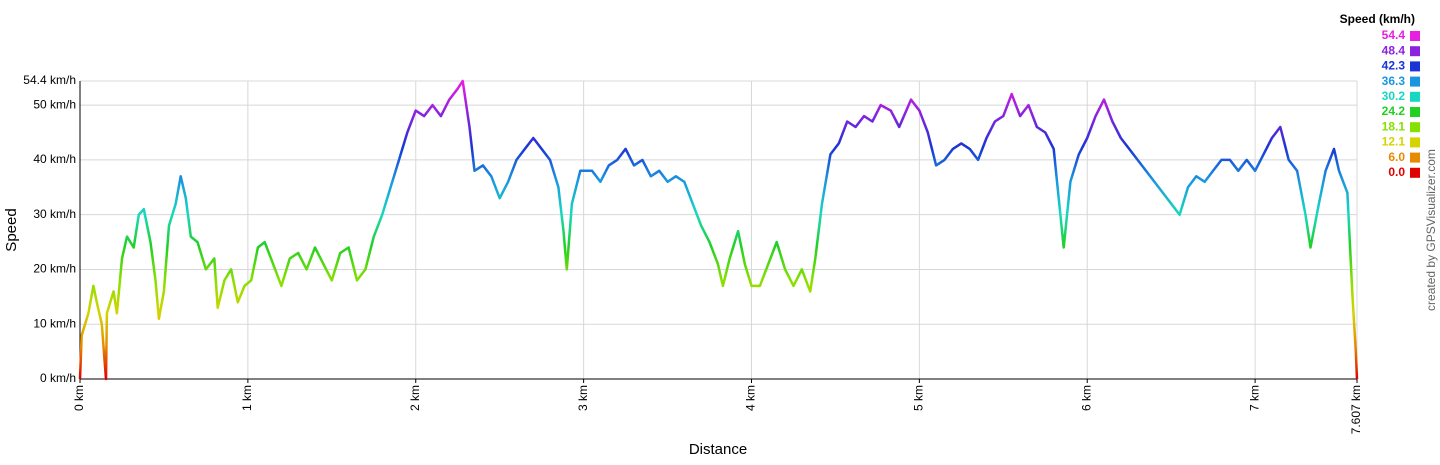 Image resolution: width=1440 pixels, height=465 pixels. Describe the element at coordinates (1394, 66) in the screenshot. I see `legend-label: 42.3` at that location.